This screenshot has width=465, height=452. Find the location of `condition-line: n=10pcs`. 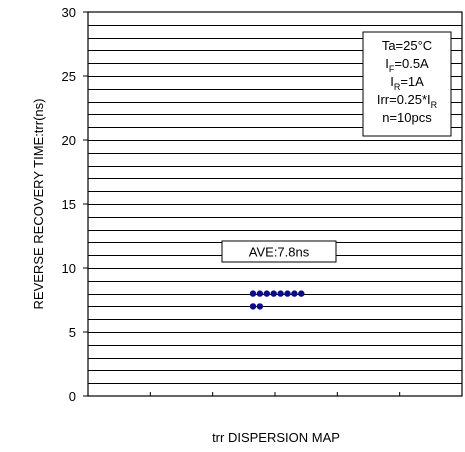

condition-line: n=10pcs is located at coordinates (407, 117).